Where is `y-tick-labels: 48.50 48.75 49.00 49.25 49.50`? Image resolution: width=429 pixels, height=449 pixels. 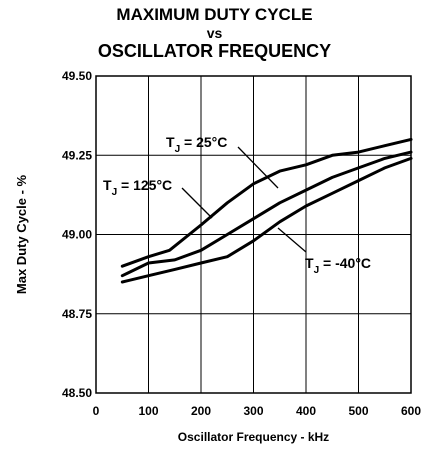 y-tick-labels: 48.50 48.75 49.00 49.25 49.50 is located at coordinates (77, 234).